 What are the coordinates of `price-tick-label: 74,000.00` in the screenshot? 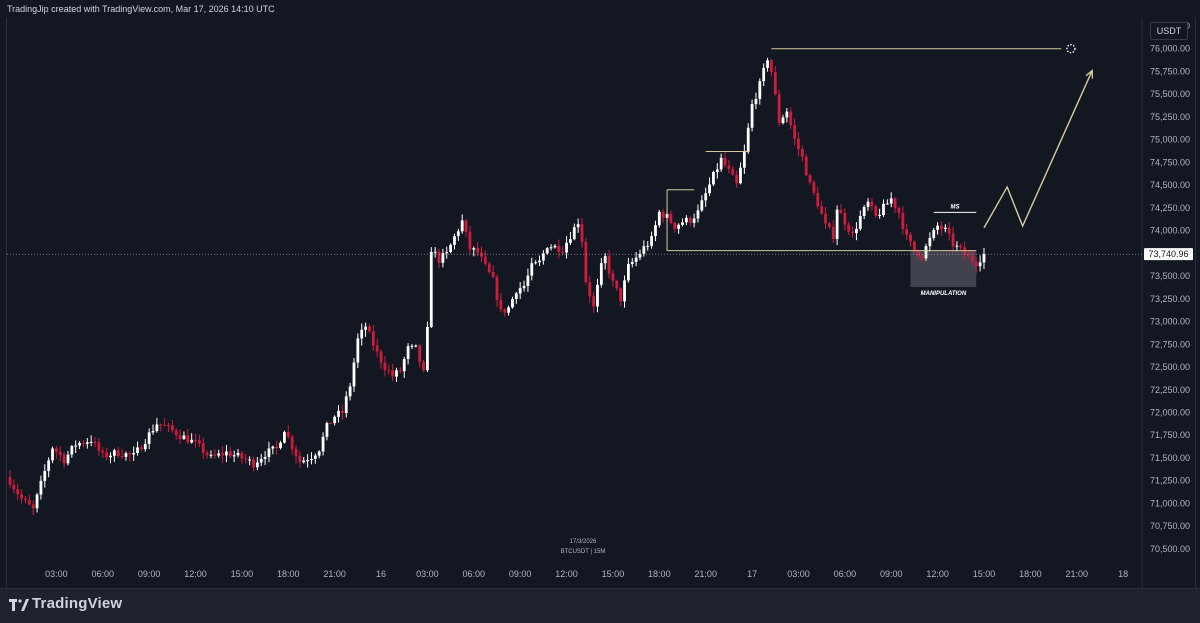 It's located at (1170, 231).